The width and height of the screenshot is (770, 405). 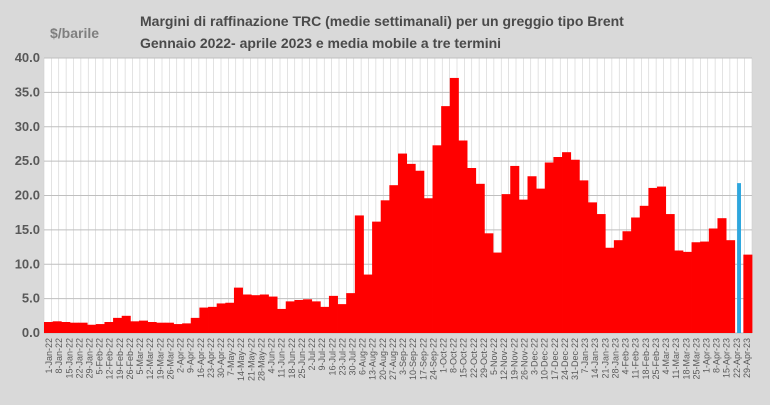 What do you see at coordinates (31, 332) in the screenshot?
I see `y-tick-label: 0.0` at bounding box center [31, 332].